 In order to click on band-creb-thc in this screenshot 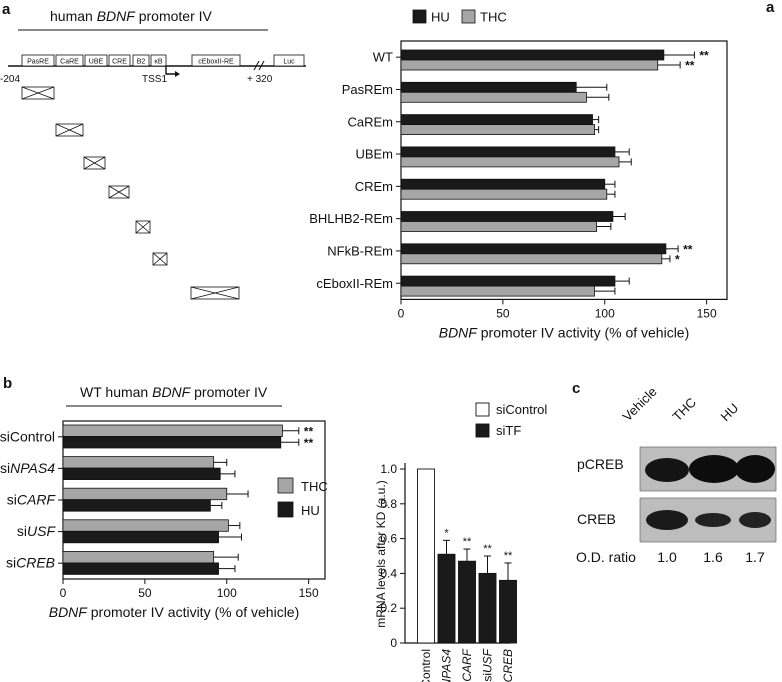, I will do `click(713, 520)`.